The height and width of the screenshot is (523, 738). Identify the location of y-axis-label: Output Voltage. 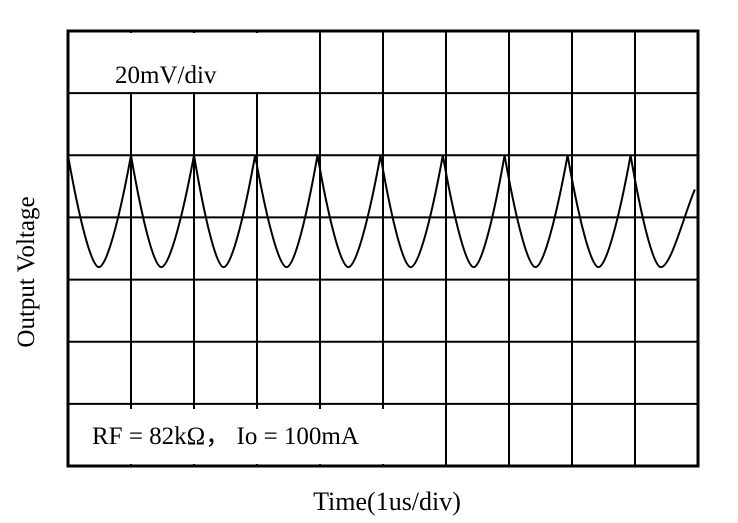
(26, 271).